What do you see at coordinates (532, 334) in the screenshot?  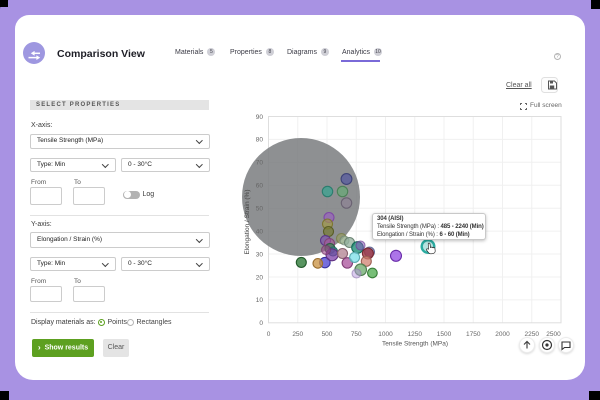 I see `svg-text: 2250` at bounding box center [532, 334].